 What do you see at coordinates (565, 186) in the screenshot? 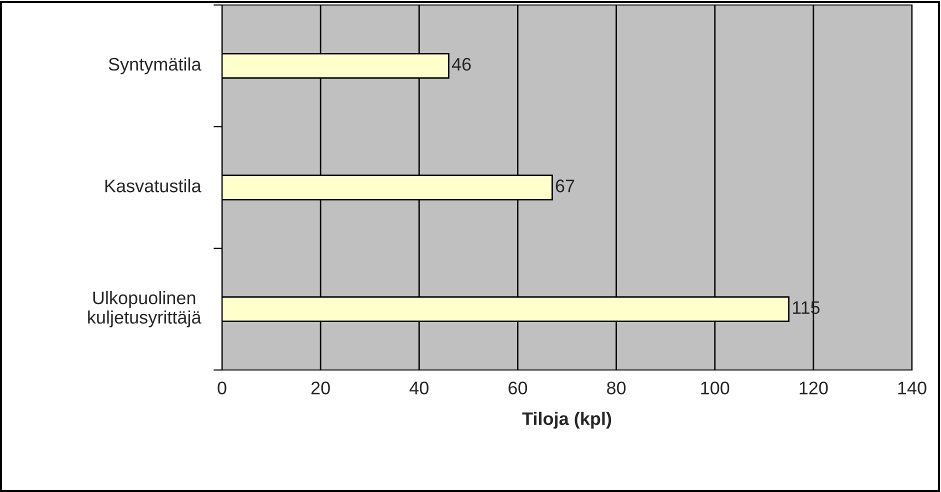
I see `data-label: 67` at bounding box center [565, 186].